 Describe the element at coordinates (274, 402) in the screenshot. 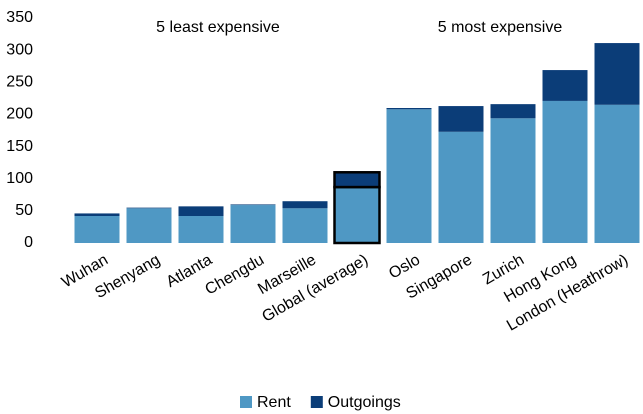

I see `legend-label: Rent` at that location.